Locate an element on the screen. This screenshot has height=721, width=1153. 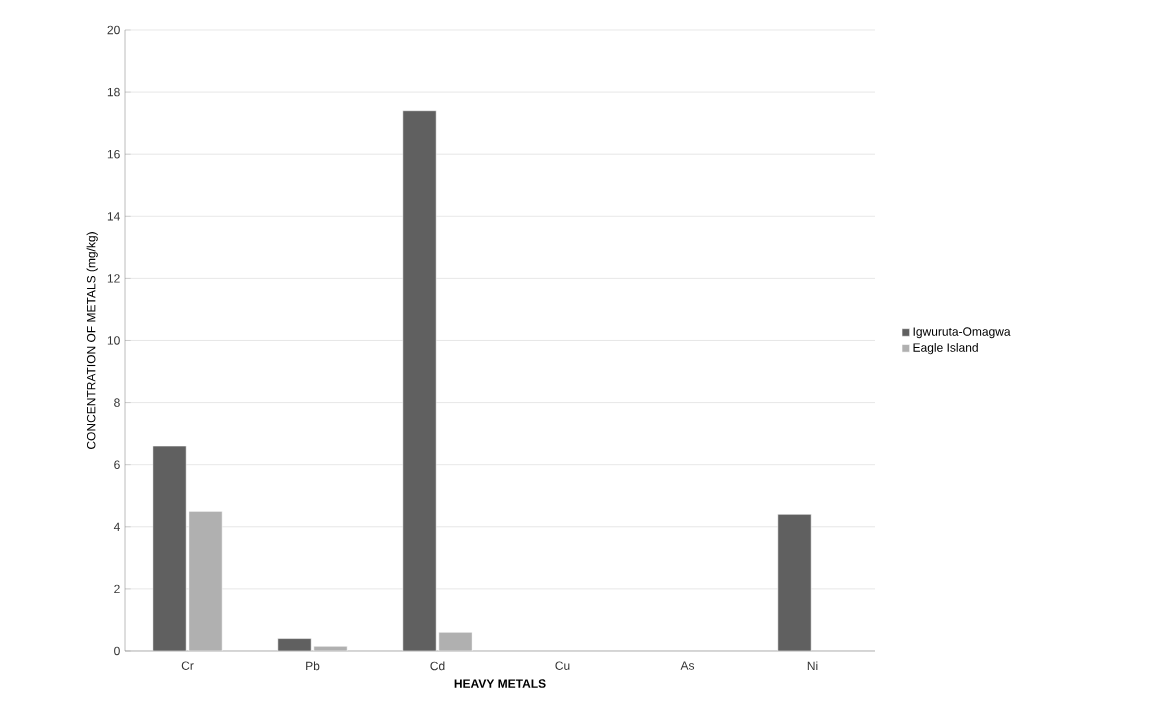
y-tick-label: 8 is located at coordinates (117, 402).